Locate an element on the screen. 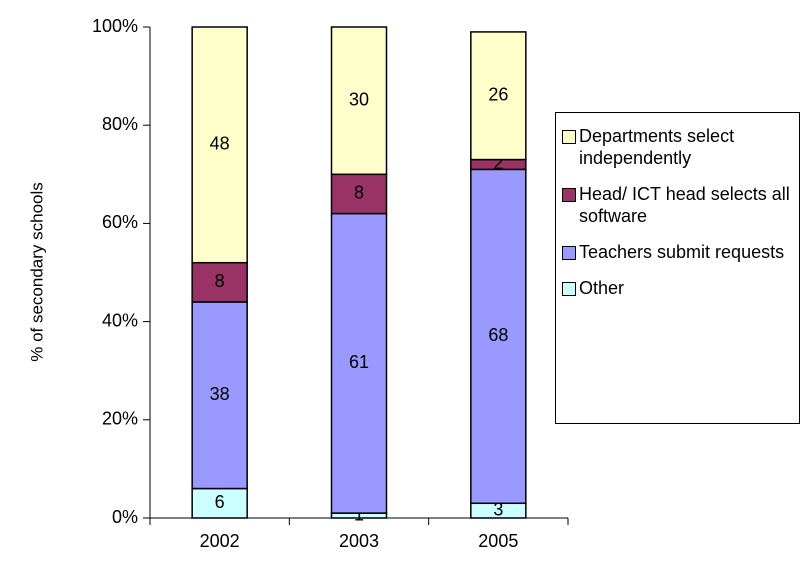 The height and width of the screenshot is (561, 802). data-label: 2 is located at coordinates (498, 163).